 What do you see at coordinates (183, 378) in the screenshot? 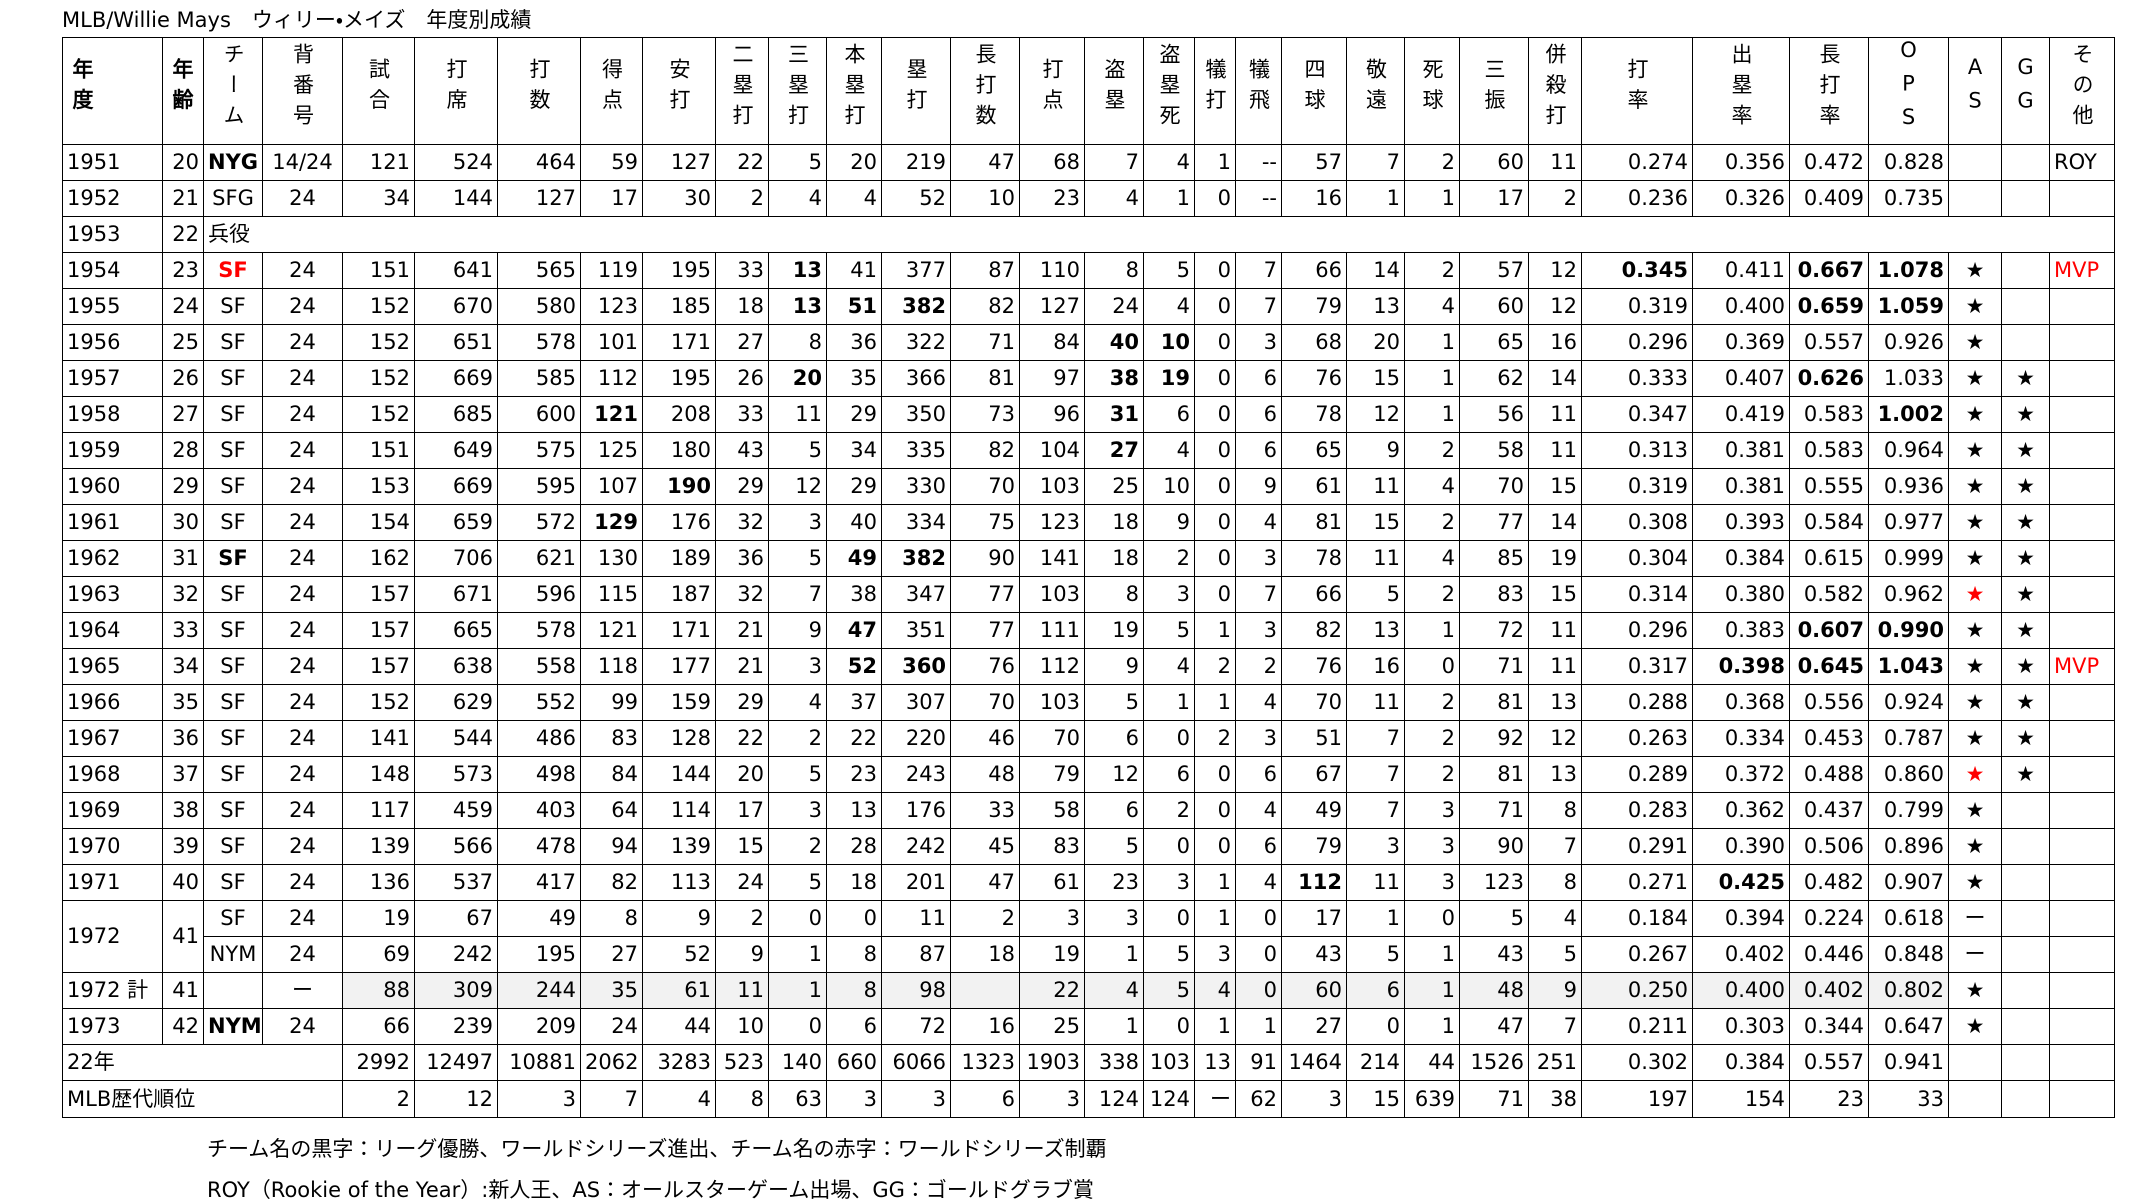
I see `cell: 26` at bounding box center [183, 378].